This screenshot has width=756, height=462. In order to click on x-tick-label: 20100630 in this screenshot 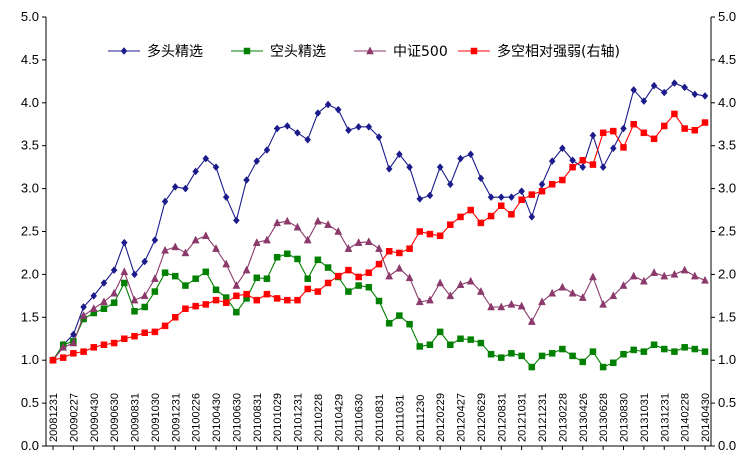, I will do `click(237, 417)`.